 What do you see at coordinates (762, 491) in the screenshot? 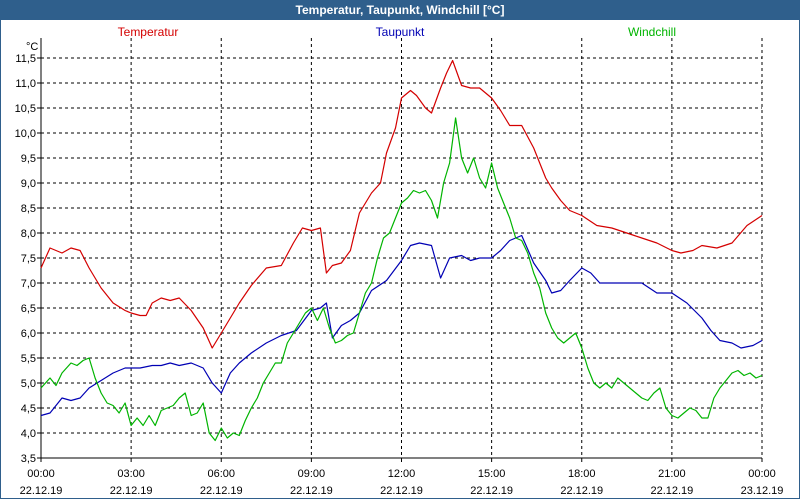
I see `x-tick-date: 23.12.19` at bounding box center [762, 491].